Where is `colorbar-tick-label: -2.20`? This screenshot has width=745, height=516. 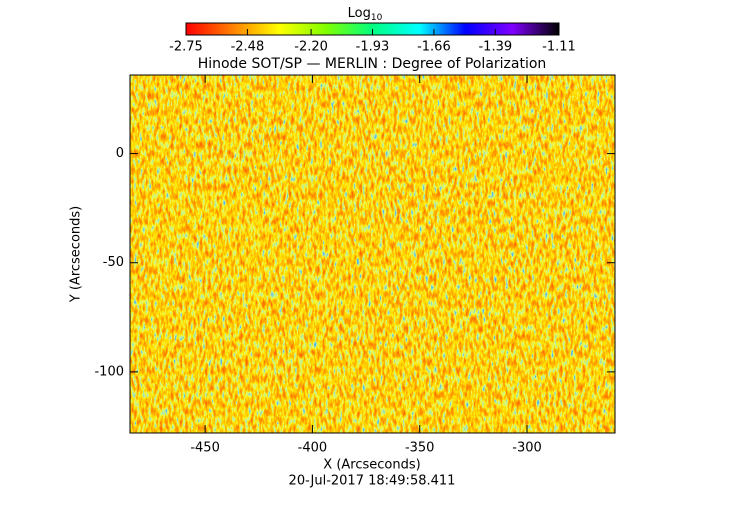
colorbar-tick-label: -2.20 is located at coordinates (311, 47).